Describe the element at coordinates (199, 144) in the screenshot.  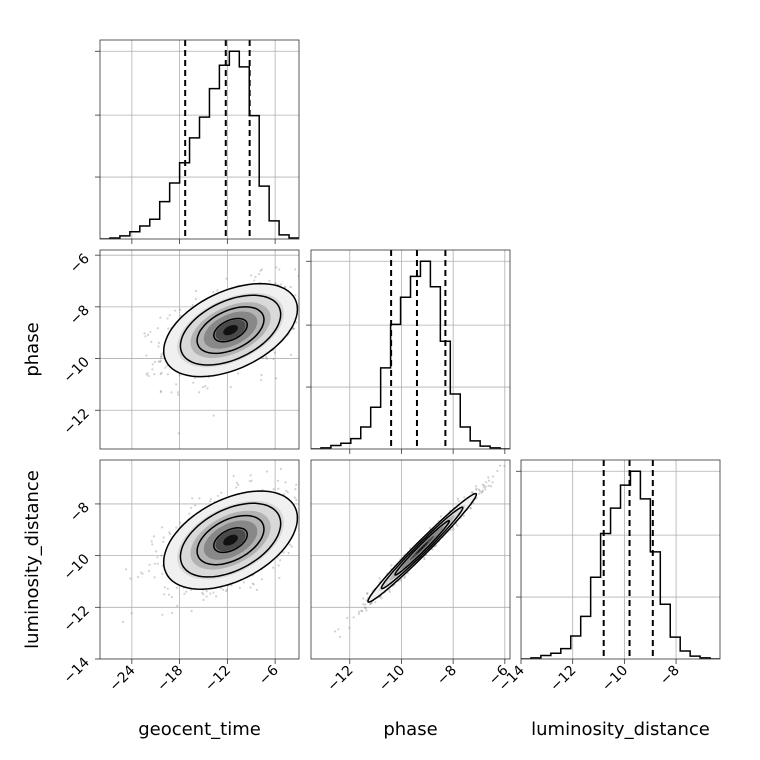
I see `hist-step-geocent_time` at that location.